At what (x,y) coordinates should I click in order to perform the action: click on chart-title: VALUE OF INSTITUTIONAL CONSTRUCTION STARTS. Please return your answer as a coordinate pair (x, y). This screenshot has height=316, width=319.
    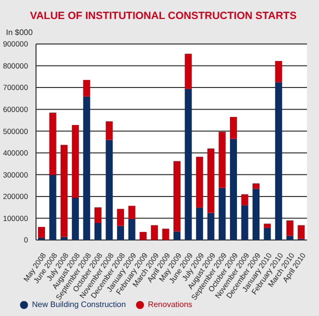
    Looking at the image, I should click on (163, 16).